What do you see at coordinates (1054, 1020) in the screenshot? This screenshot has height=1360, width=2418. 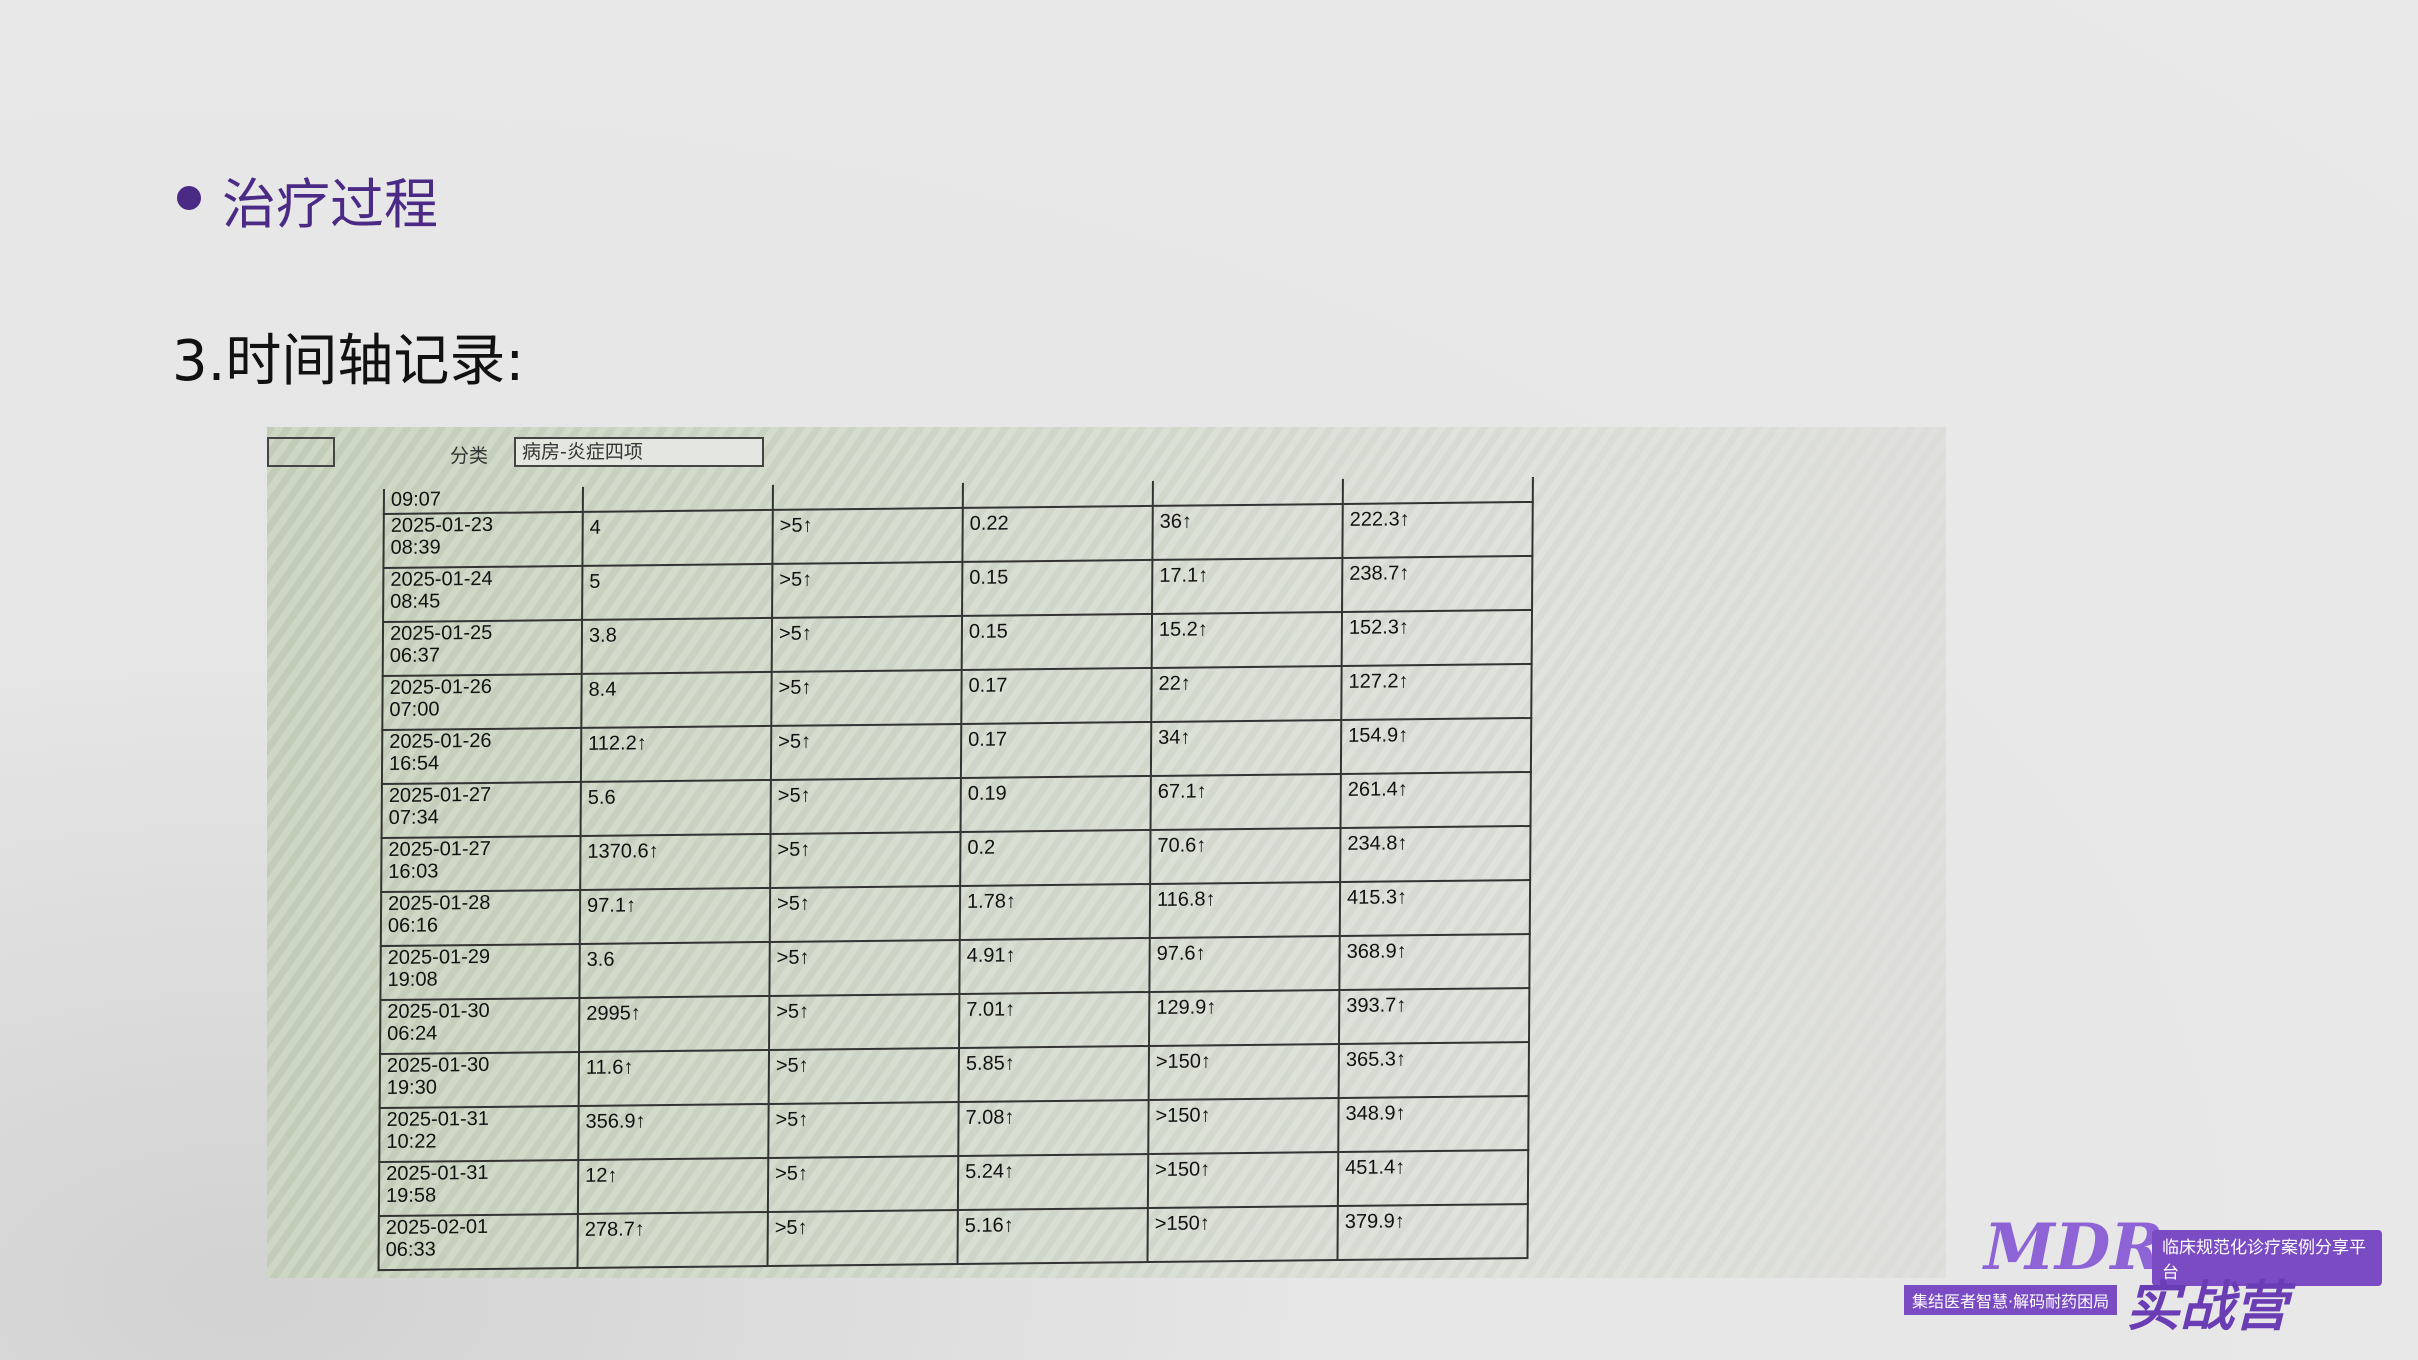 I see `cell: 7.01↑` at bounding box center [1054, 1020].